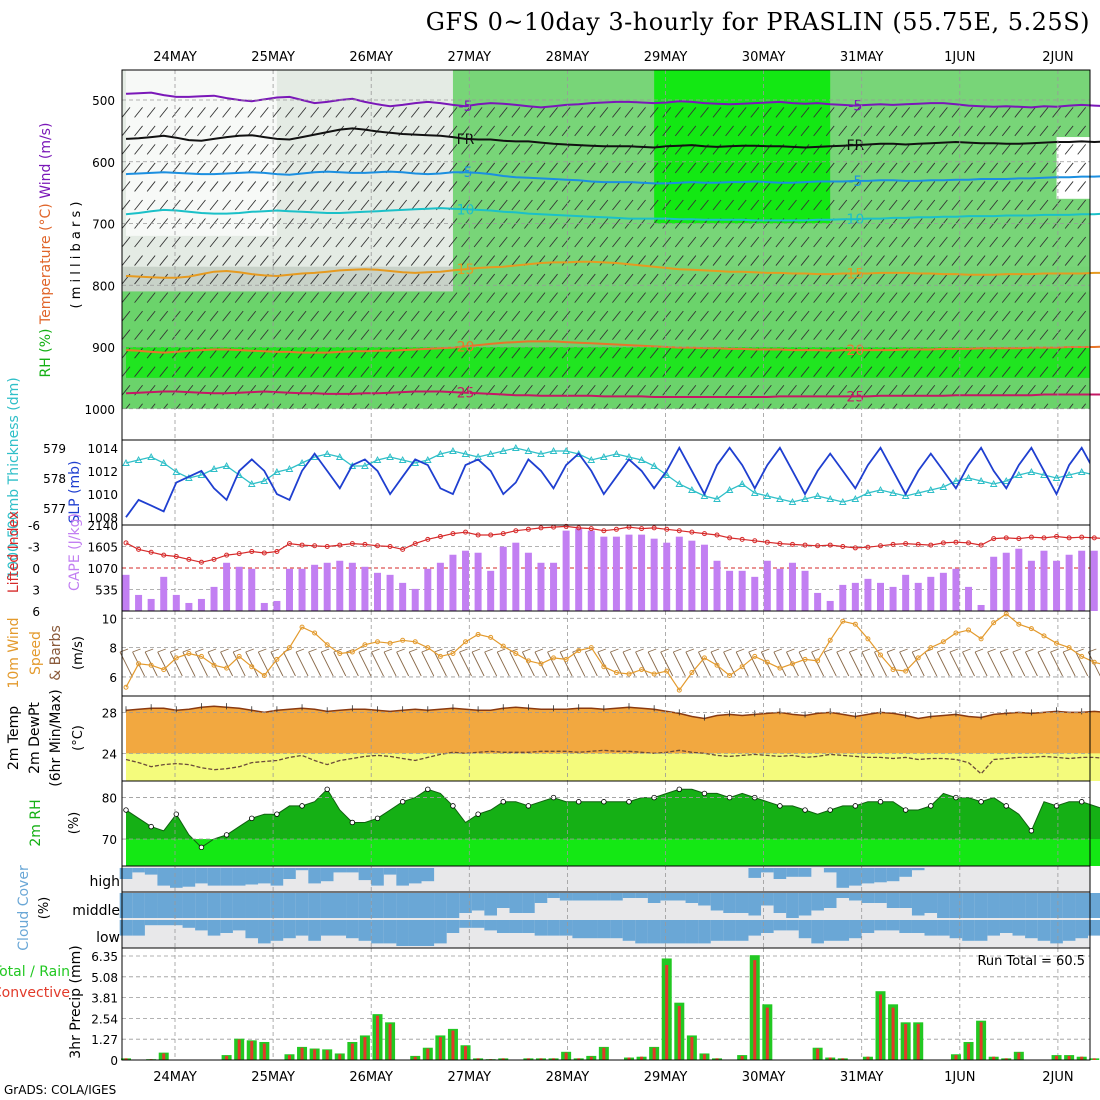  What do you see at coordinates (104, 999) in the screenshot?
I see `precip-tick: 3.81` at bounding box center [104, 999].